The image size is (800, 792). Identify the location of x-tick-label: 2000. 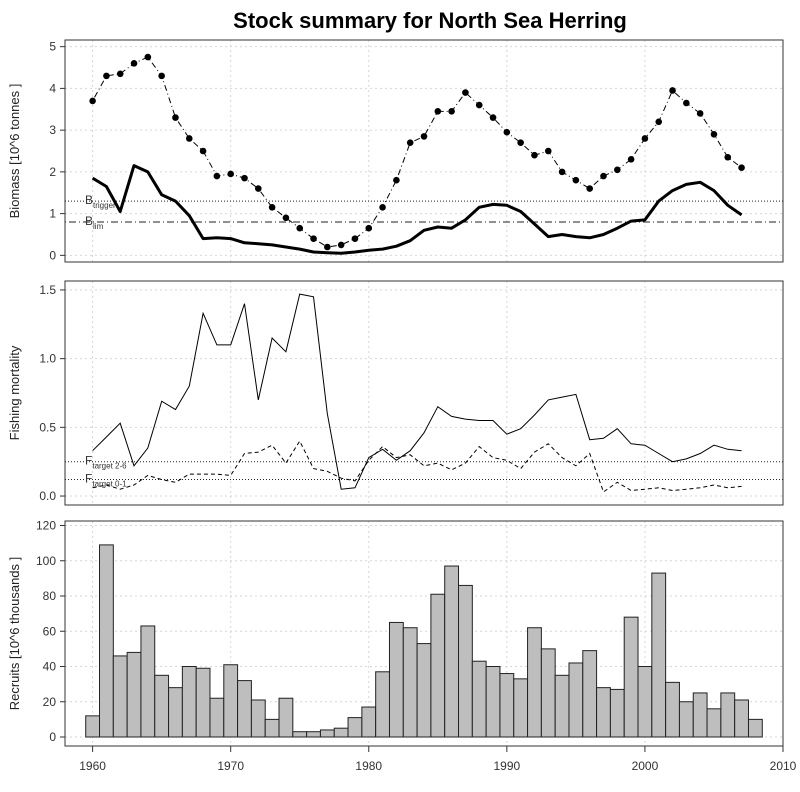
(645, 766).